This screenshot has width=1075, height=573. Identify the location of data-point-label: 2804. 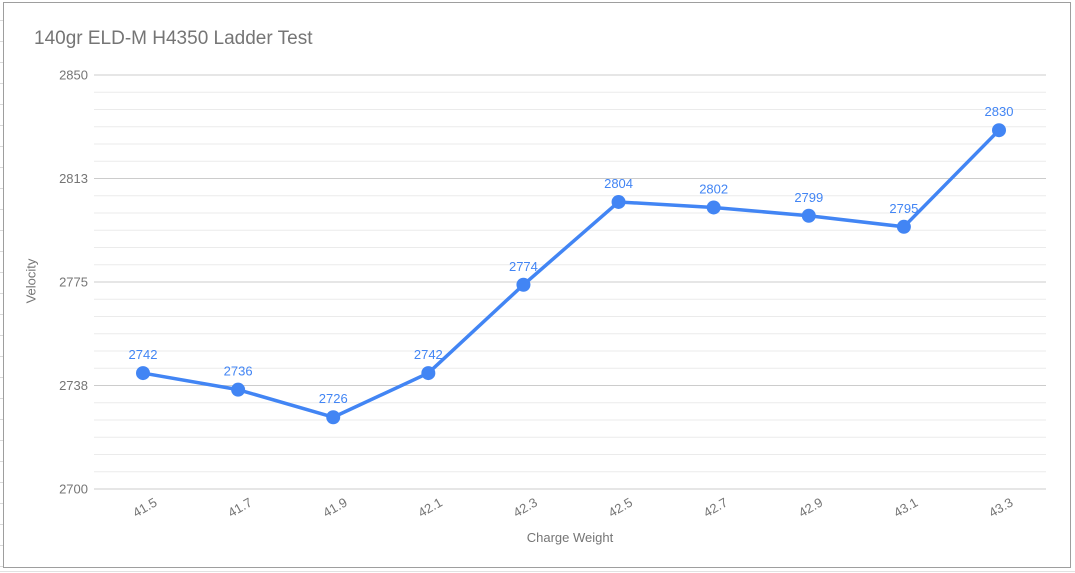
(618, 183).